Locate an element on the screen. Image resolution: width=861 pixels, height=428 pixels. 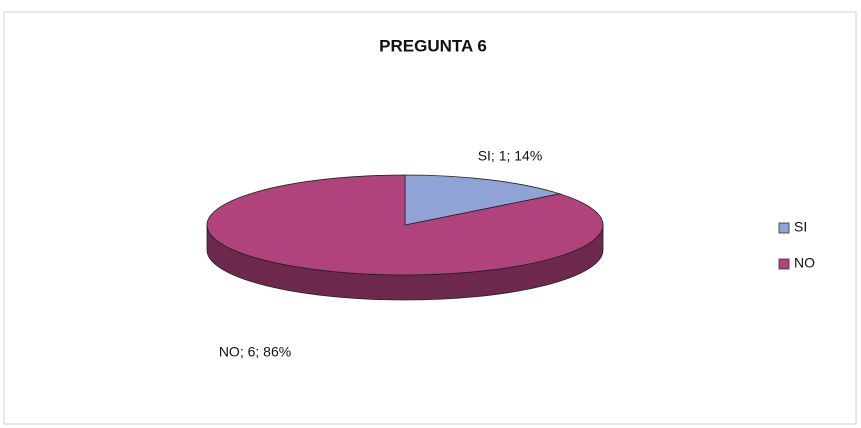
data-label: NO; 6; 86% is located at coordinates (255, 352).